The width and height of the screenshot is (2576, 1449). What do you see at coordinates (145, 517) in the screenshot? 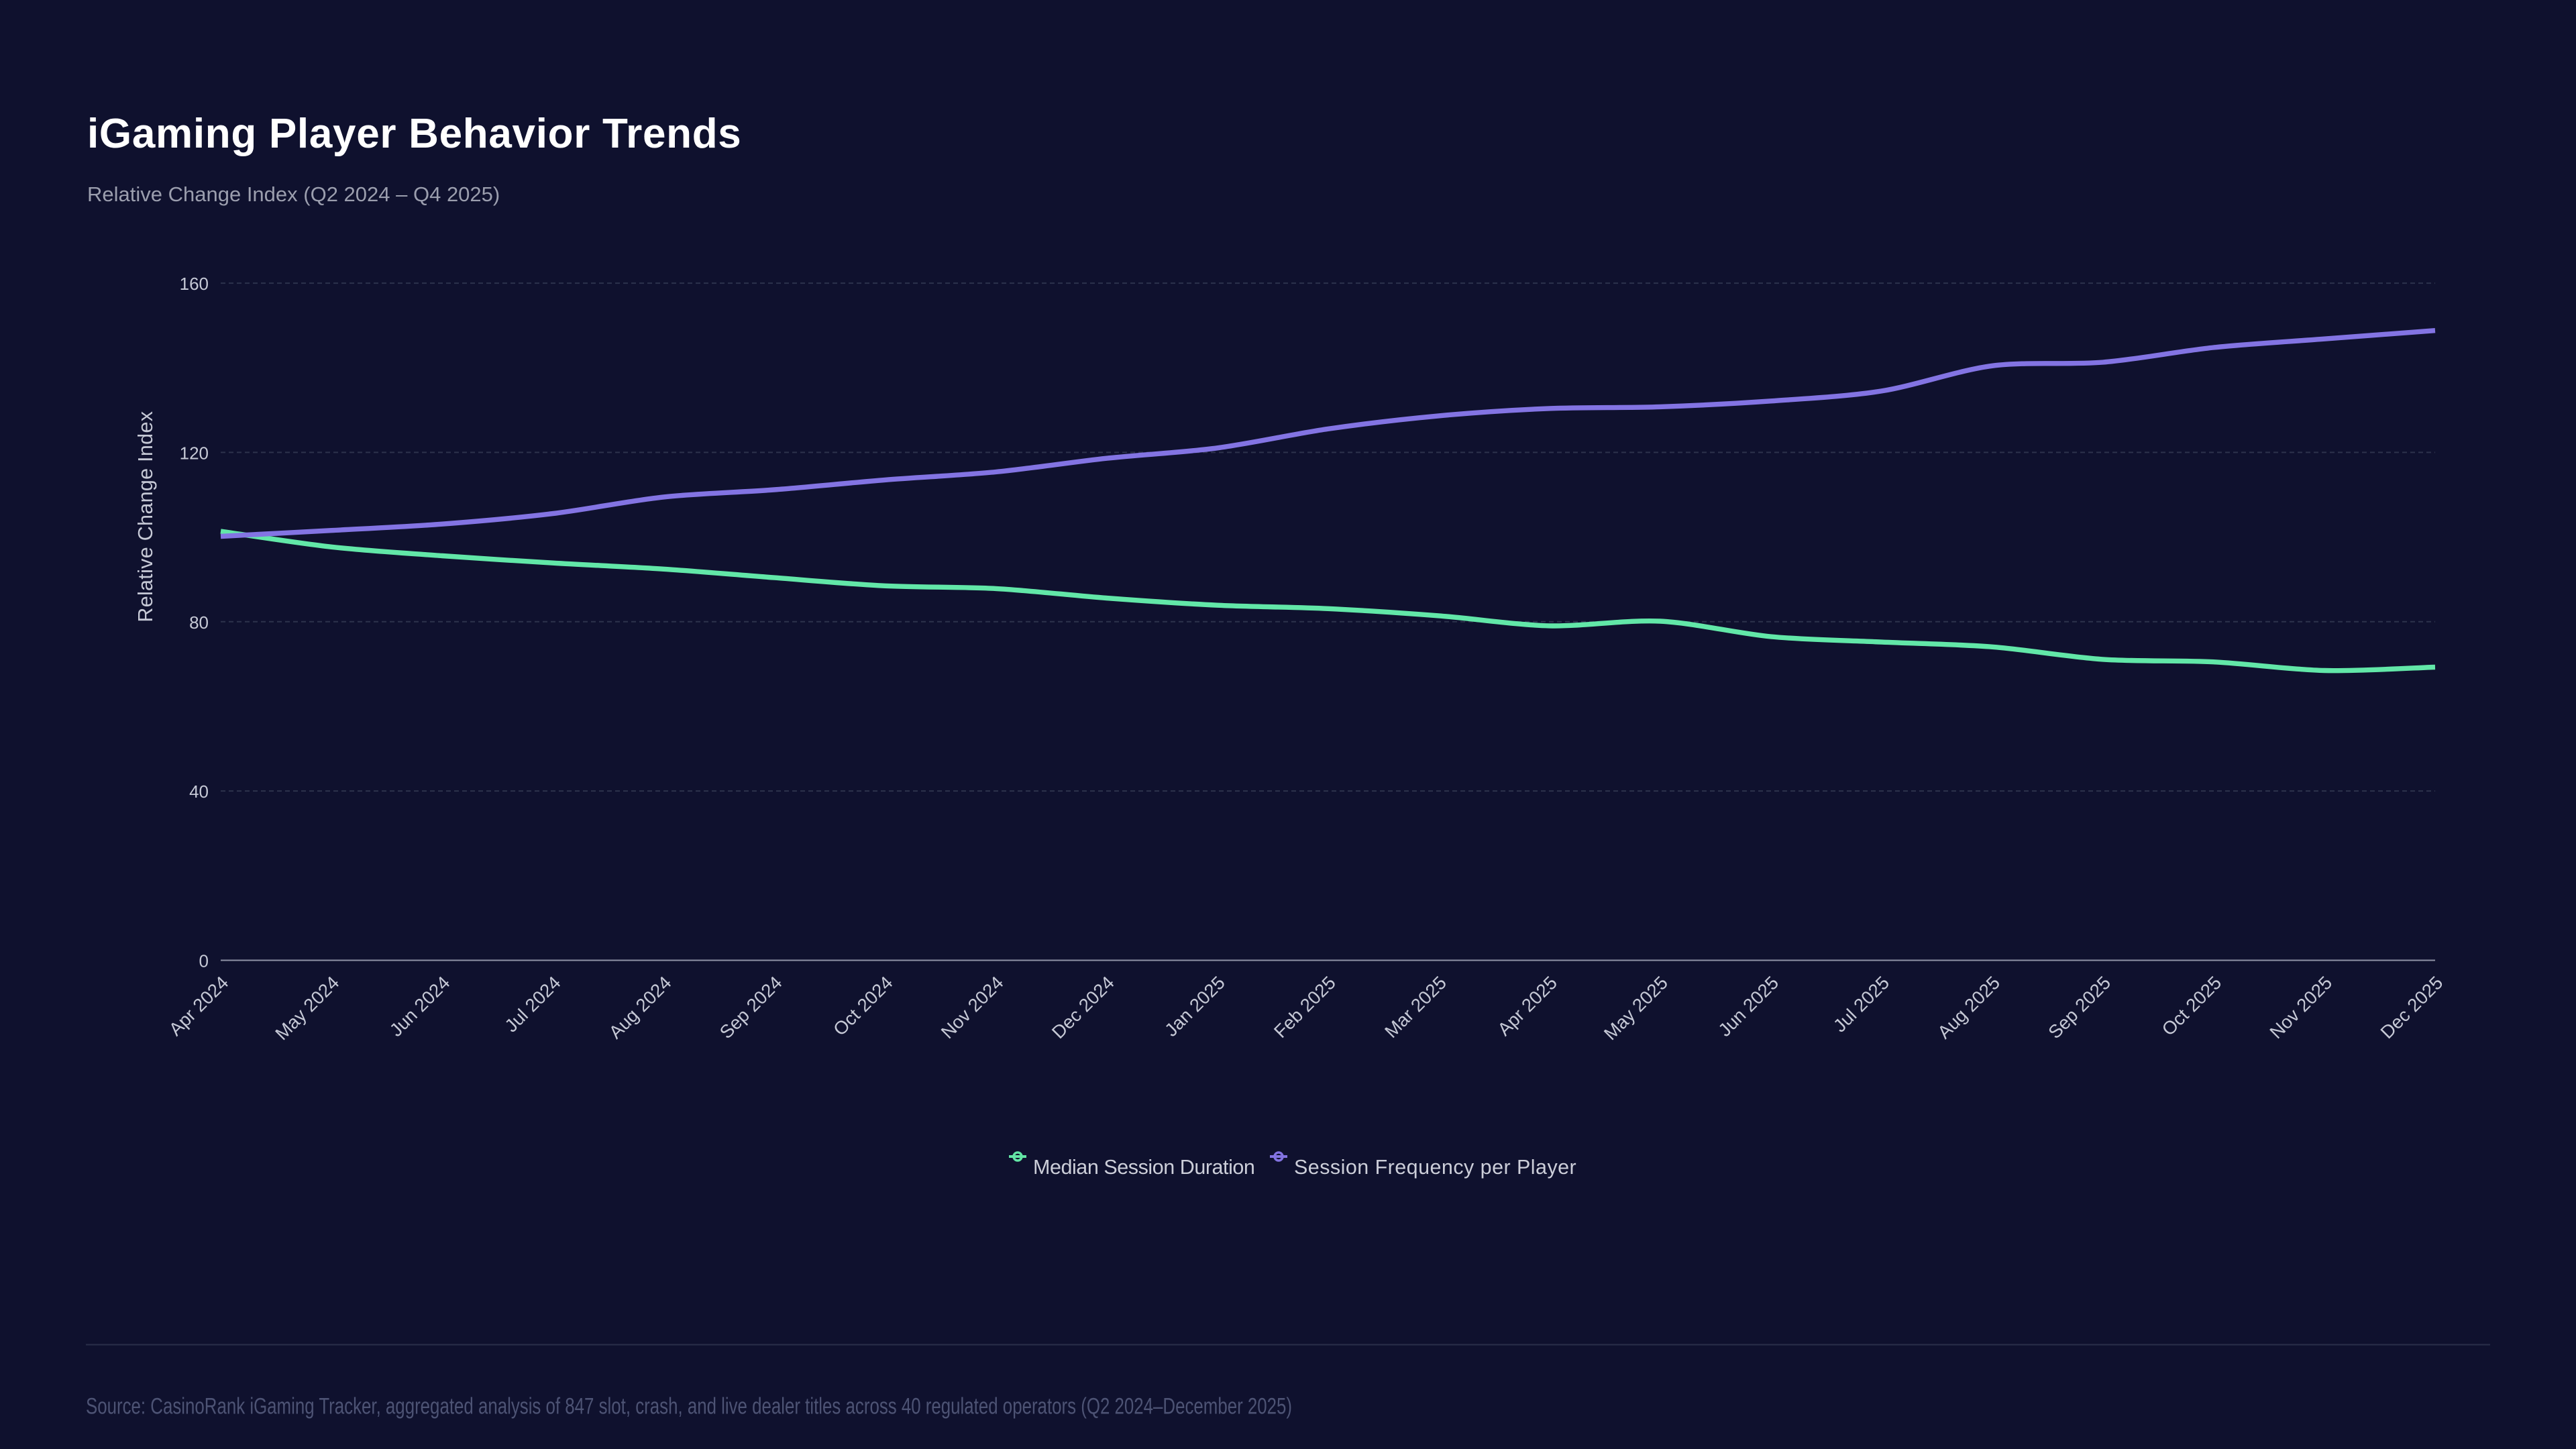
I see `svg-text: Relative Change Index` at bounding box center [145, 517].